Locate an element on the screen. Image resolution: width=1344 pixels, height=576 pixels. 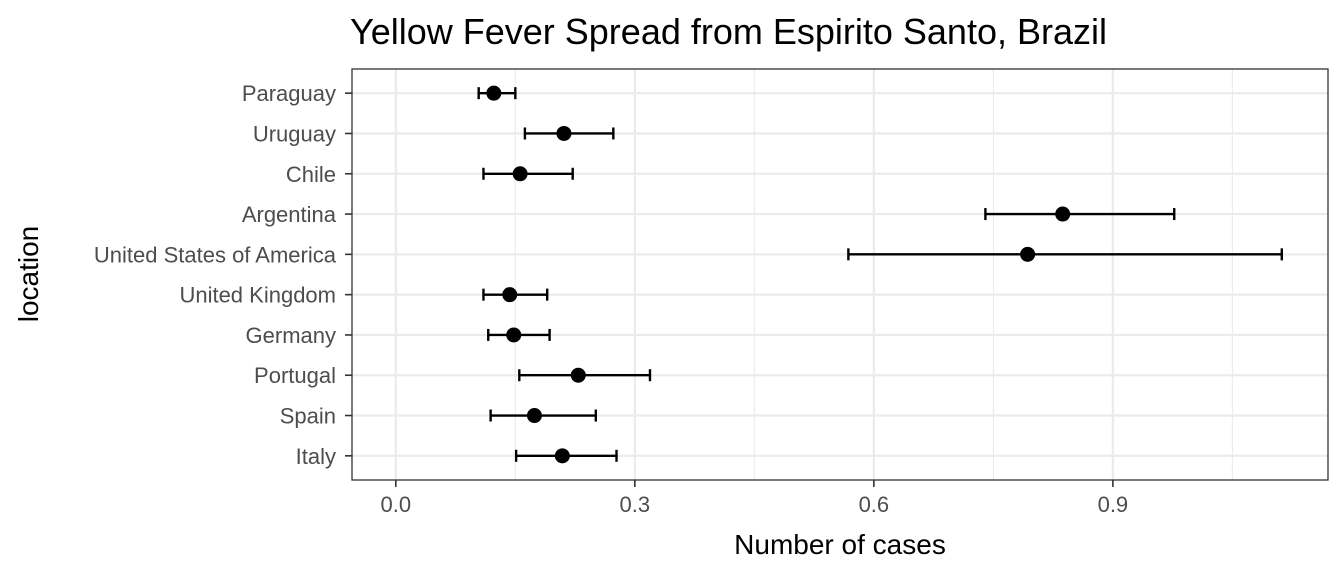
y-tick-label: Chile is located at coordinates (311, 174).